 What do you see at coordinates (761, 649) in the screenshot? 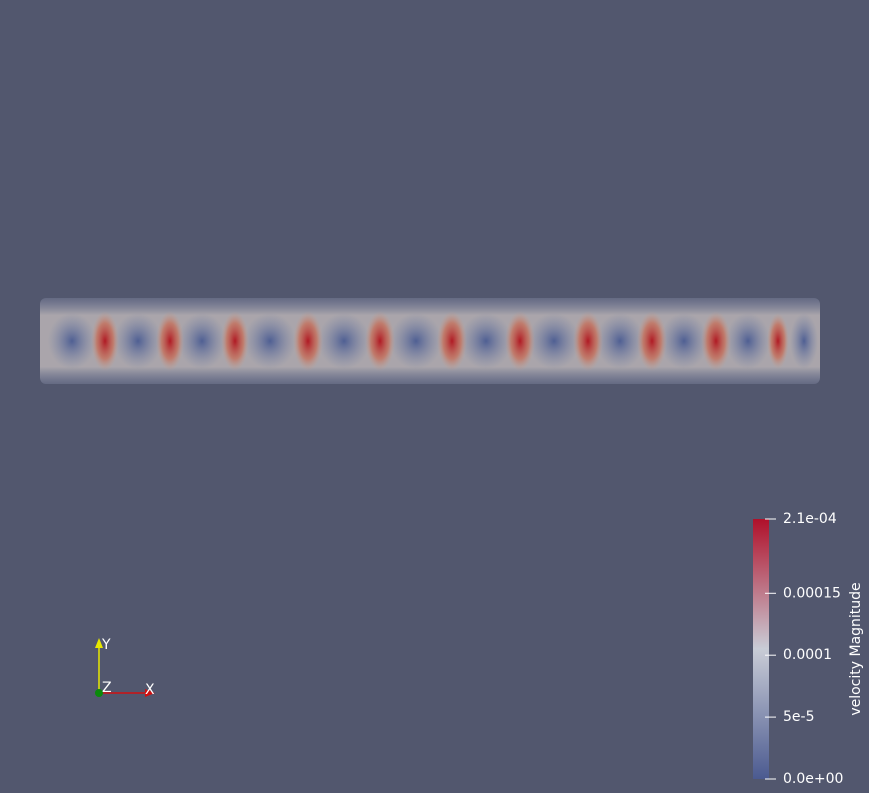
I see `color-bar` at bounding box center [761, 649].